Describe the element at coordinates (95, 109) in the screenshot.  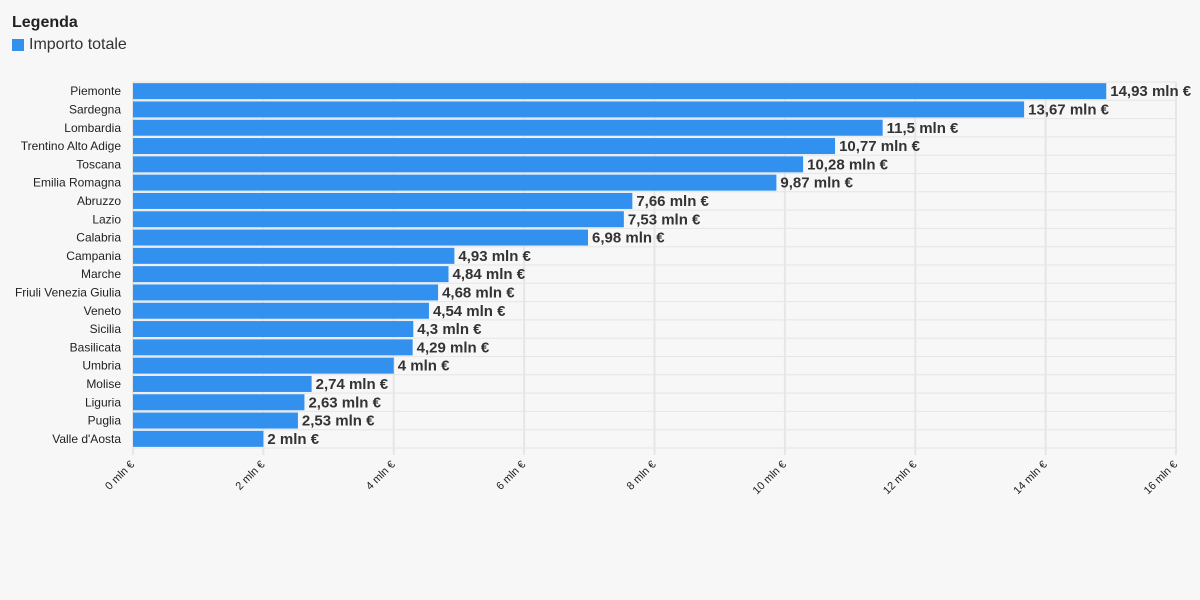
I see `category-label: Sardegna` at that location.